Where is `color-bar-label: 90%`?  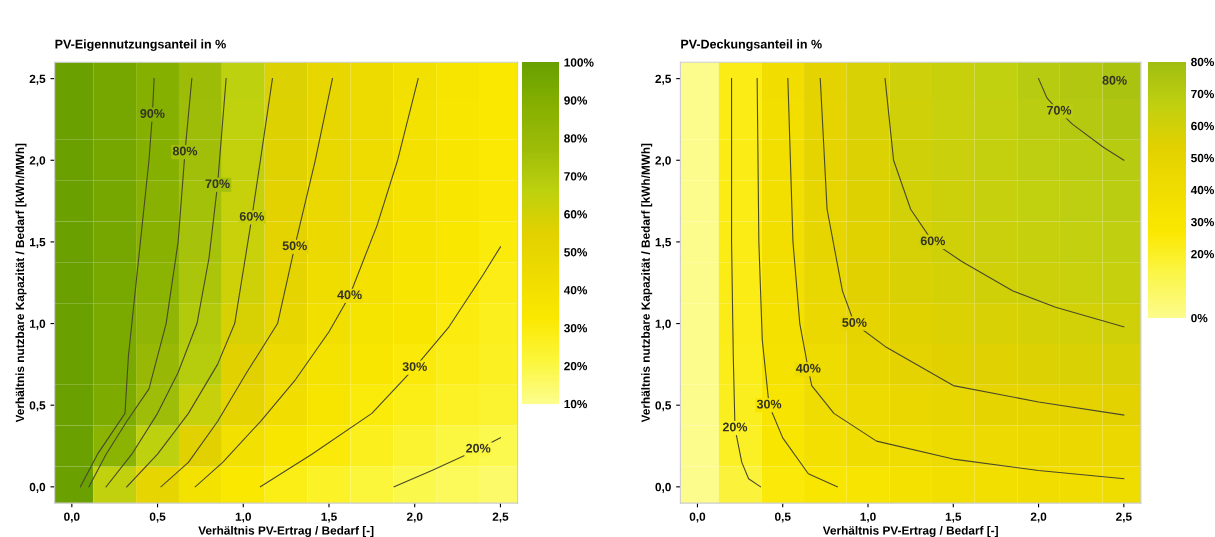 color-bar-label: 90% is located at coordinates (576, 100).